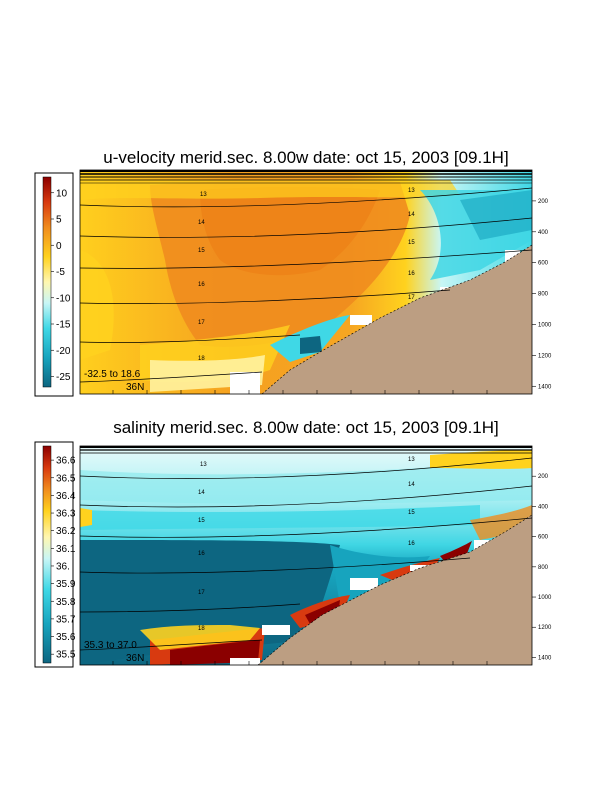 This screenshot has height=792, width=612. Describe the element at coordinates (66, 602) in the screenshot. I see `colorbar-tick-label: 35.8` at that location.